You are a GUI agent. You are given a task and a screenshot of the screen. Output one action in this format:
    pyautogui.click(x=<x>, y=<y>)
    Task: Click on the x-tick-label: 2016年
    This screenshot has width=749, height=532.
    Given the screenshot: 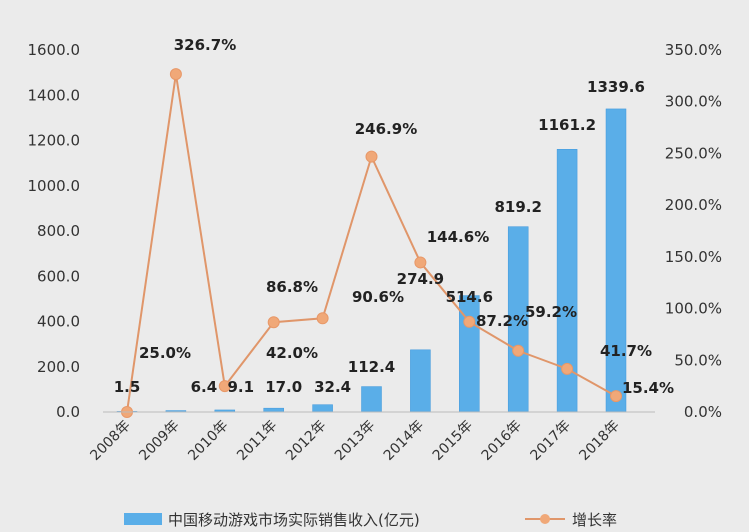 What is the action you would take?
    pyautogui.click(x=502, y=441)
    